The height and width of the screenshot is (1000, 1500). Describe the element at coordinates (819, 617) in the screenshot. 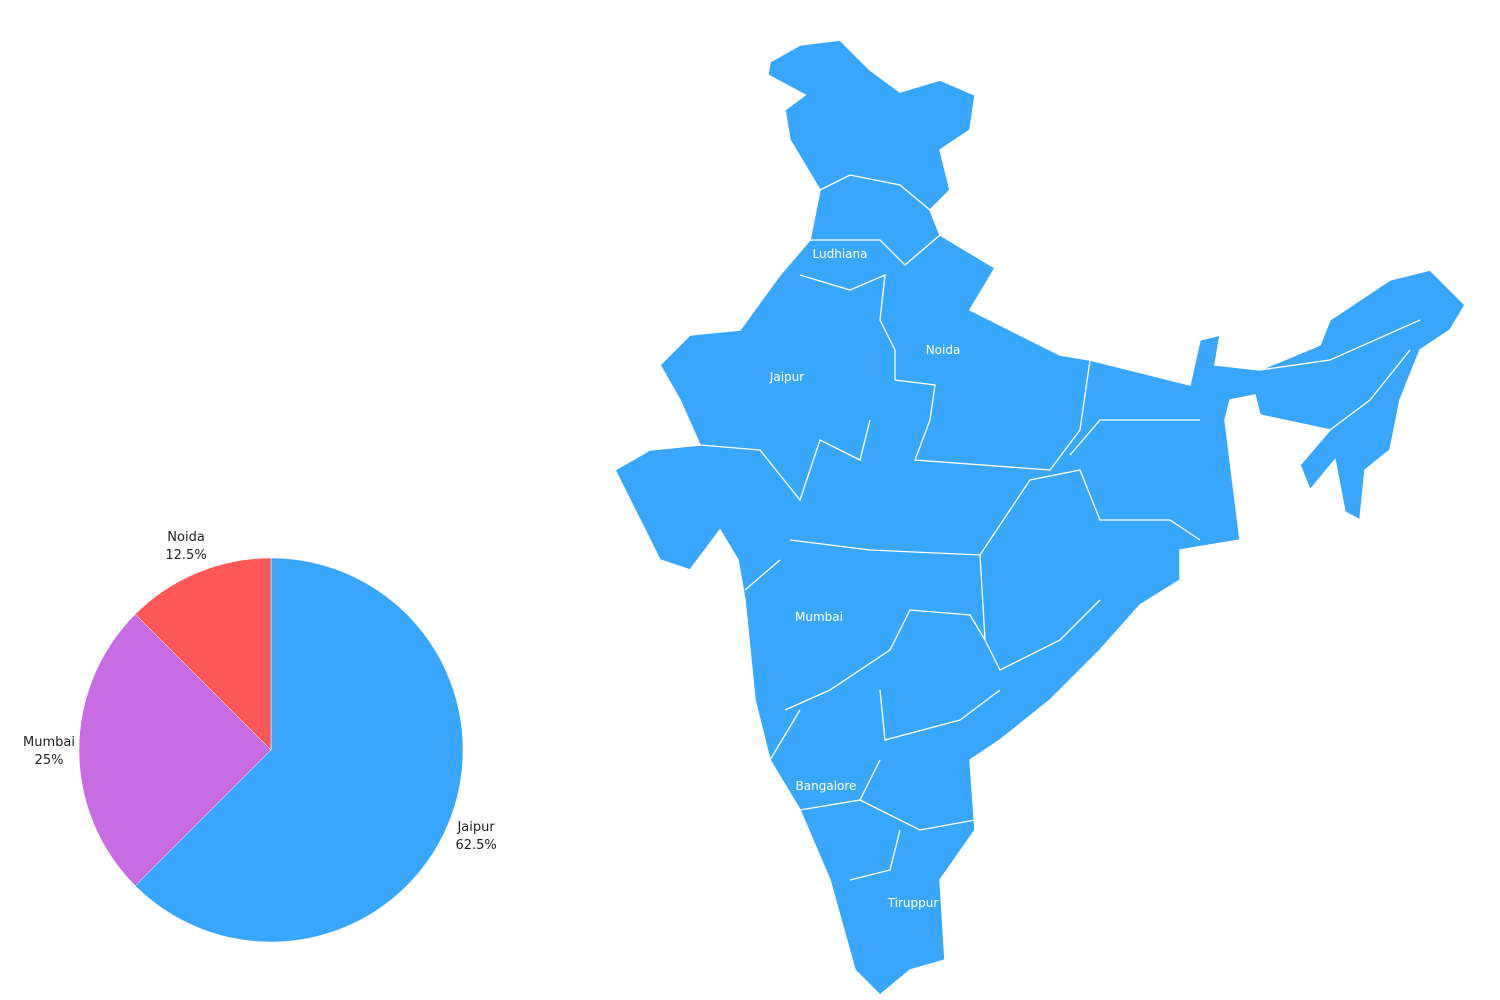

I see `map-label-mumbai: Mumbai` at that location.